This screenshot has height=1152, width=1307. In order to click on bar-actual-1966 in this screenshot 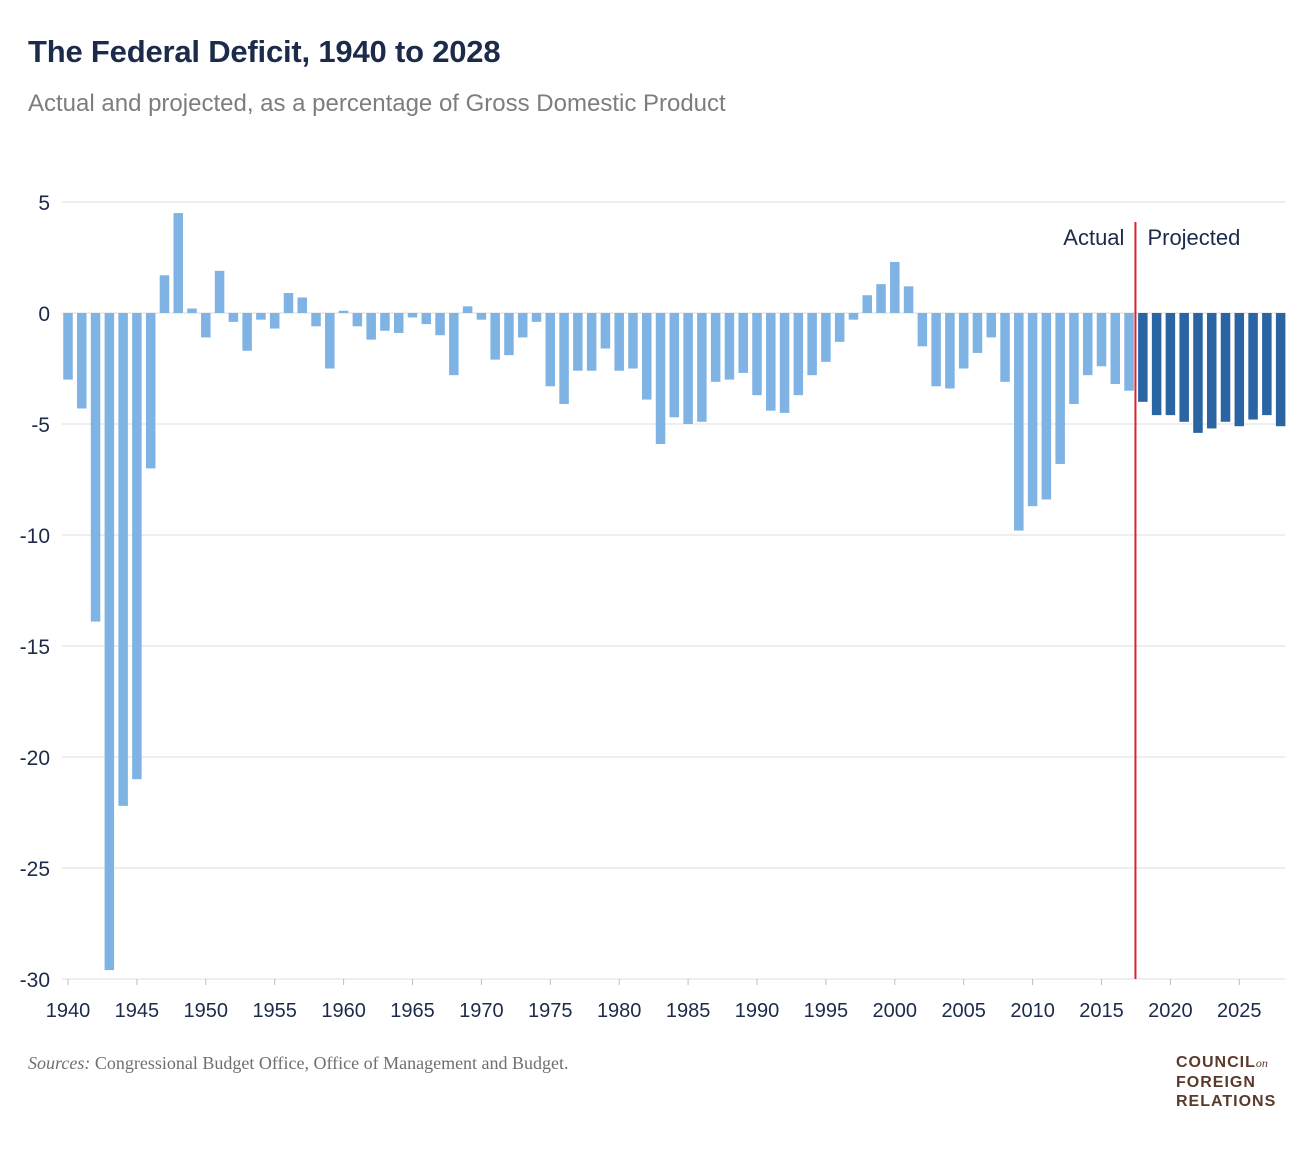, I will do `click(426, 319)`.